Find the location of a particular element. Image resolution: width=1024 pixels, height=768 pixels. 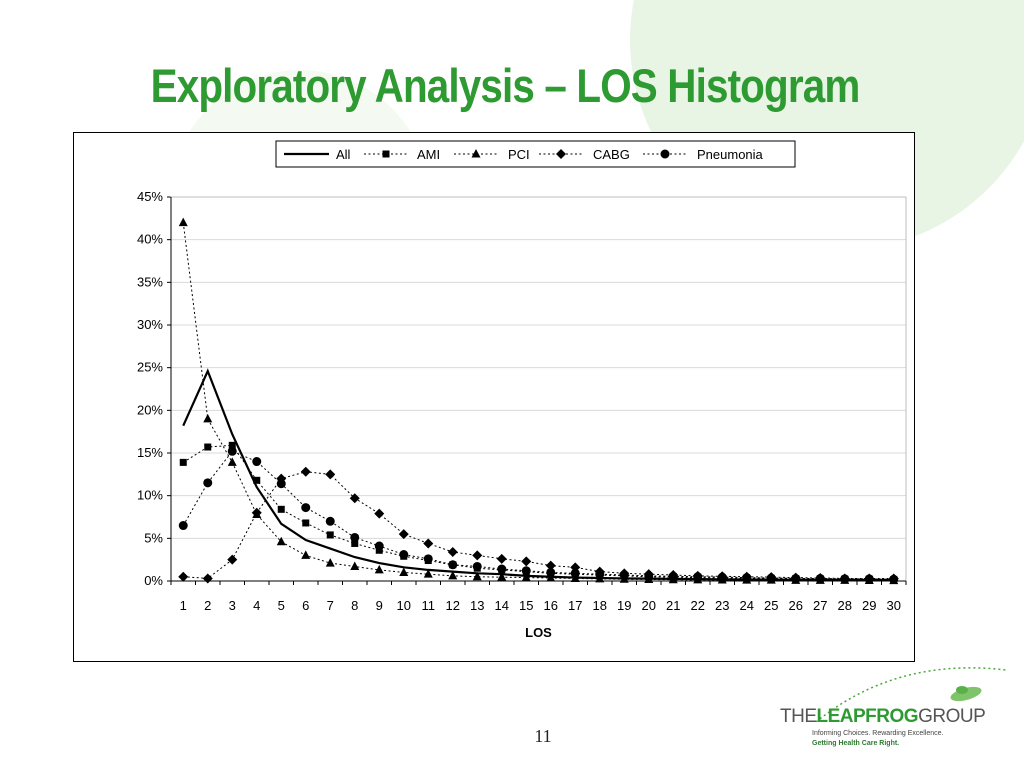

legend-marker-pneumonia is located at coordinates (665, 154).